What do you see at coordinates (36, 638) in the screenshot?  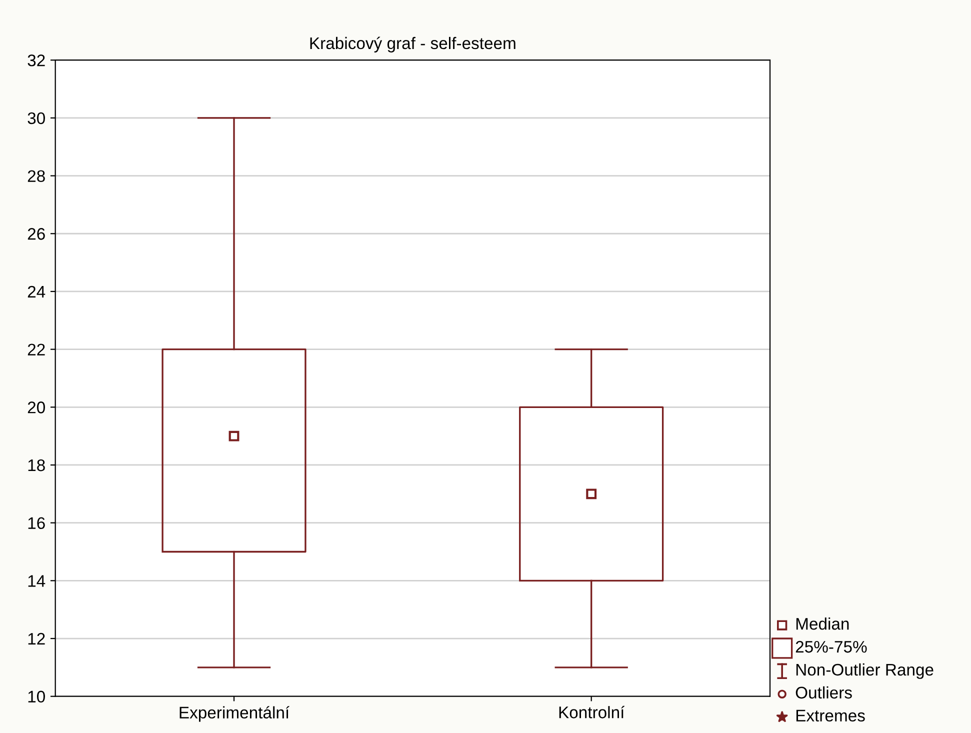 I see `y-tick-label: 12` at bounding box center [36, 638].